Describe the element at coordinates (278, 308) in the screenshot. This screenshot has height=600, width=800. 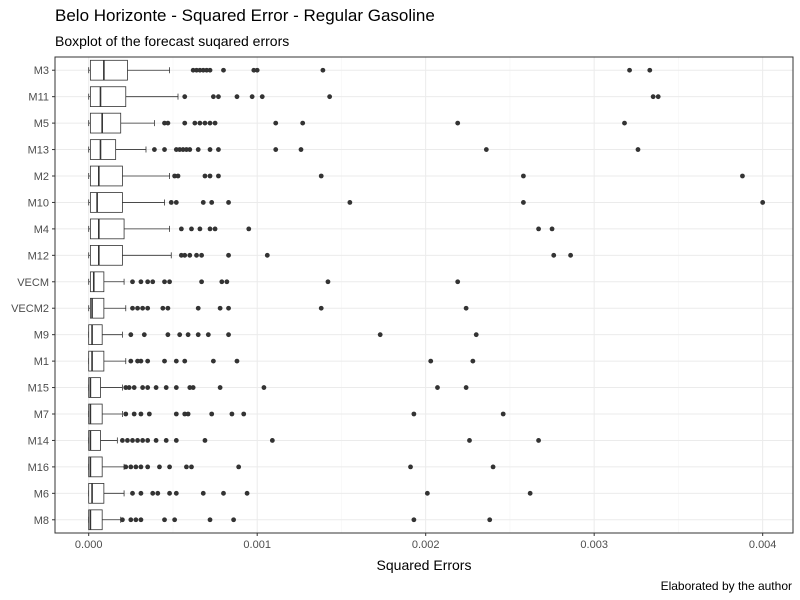
I see `box-vecm2` at that location.